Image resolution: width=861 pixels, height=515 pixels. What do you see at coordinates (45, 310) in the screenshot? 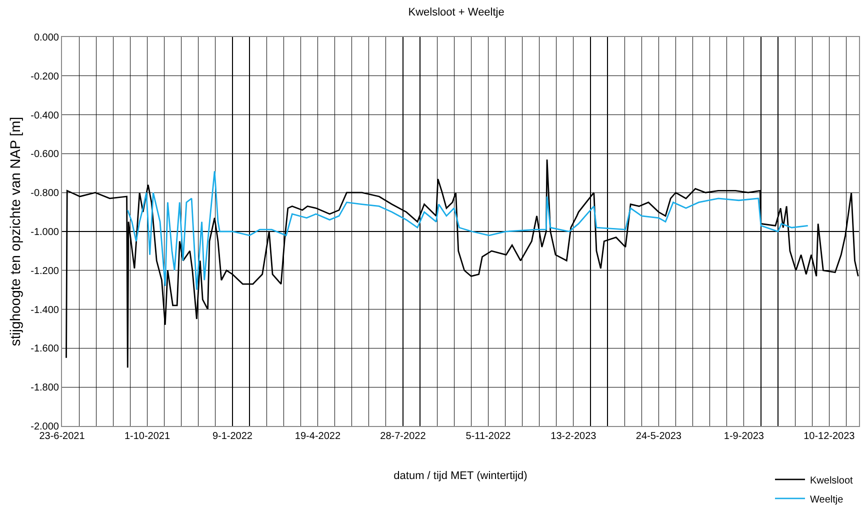
I see `y-tick-label: -1.400` at bounding box center [45, 310].